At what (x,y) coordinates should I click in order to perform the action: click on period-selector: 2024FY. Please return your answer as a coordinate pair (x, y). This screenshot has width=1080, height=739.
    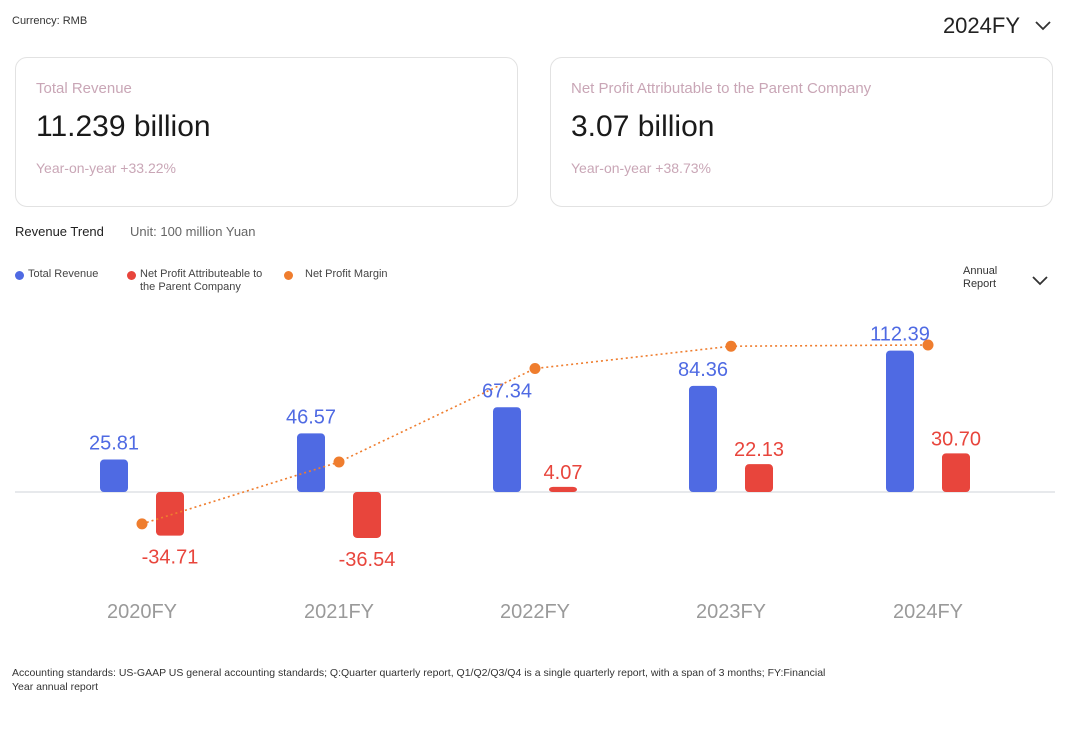
    Looking at the image, I should click on (997, 26).